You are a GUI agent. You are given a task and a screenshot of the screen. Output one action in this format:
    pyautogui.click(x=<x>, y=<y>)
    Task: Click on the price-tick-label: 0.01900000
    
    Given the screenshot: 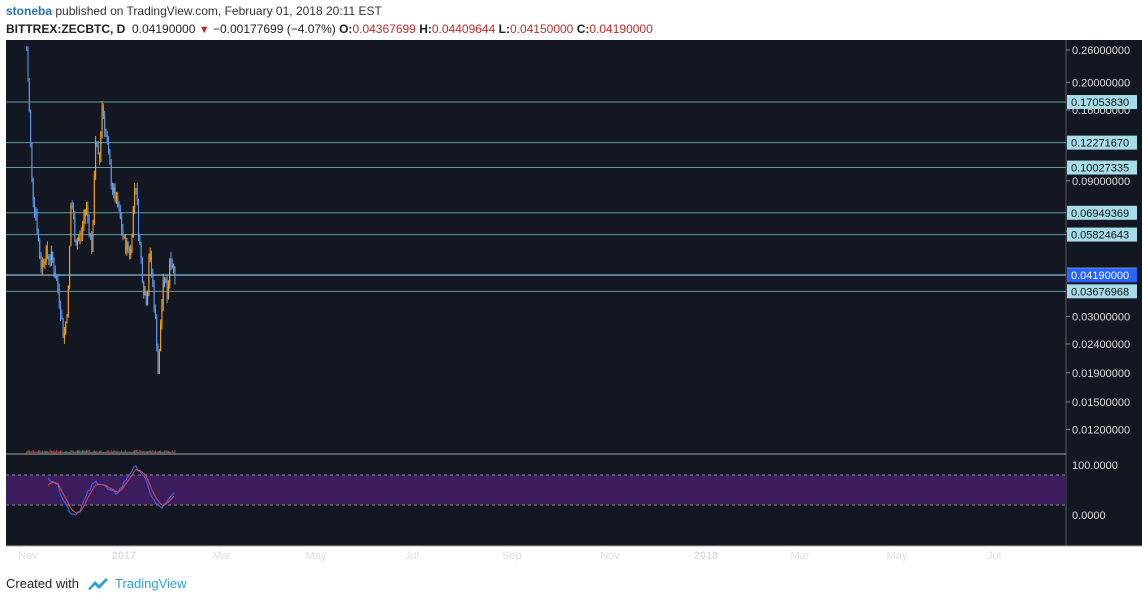 What is the action you would take?
    pyautogui.click(x=1101, y=374)
    